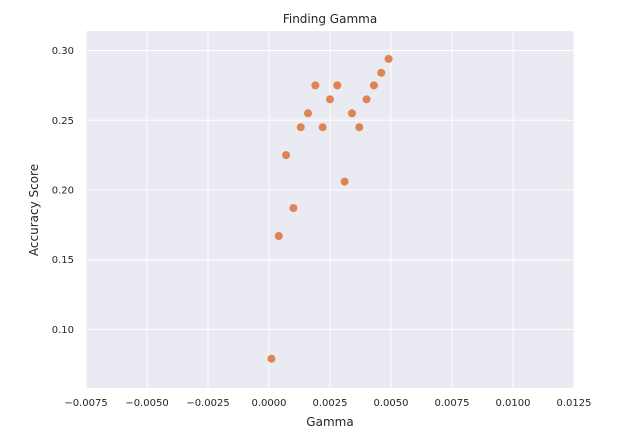  Describe the element at coordinates (329, 422) in the screenshot. I see `x-axis-label: Gamma` at that location.